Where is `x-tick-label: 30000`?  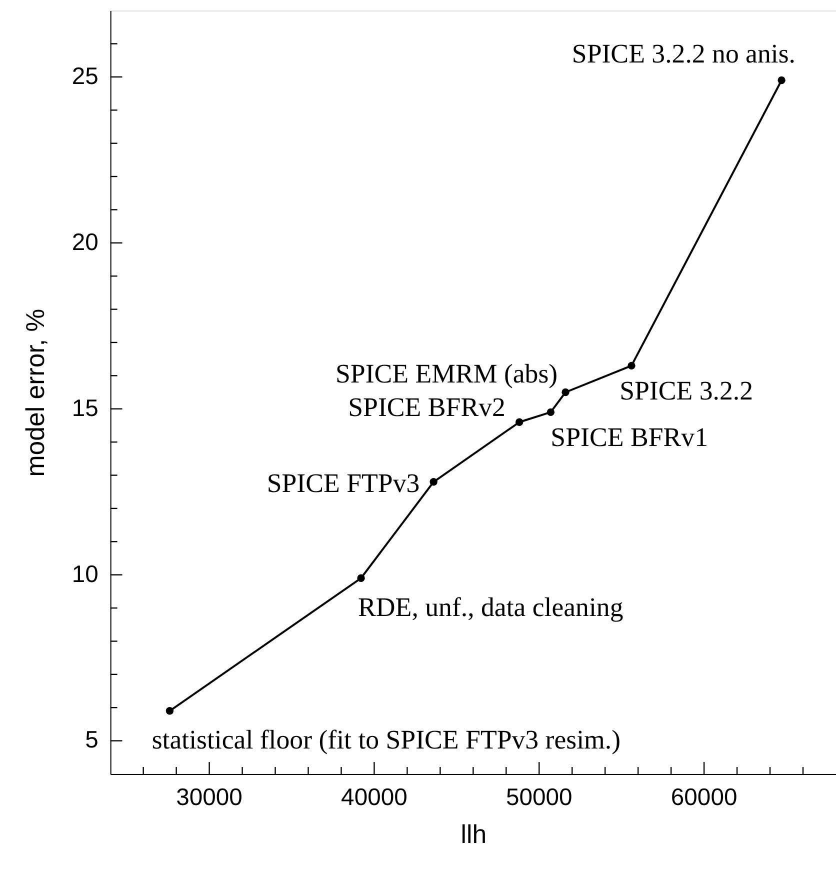
x-tick-label: 30000 is located at coordinates (209, 797).